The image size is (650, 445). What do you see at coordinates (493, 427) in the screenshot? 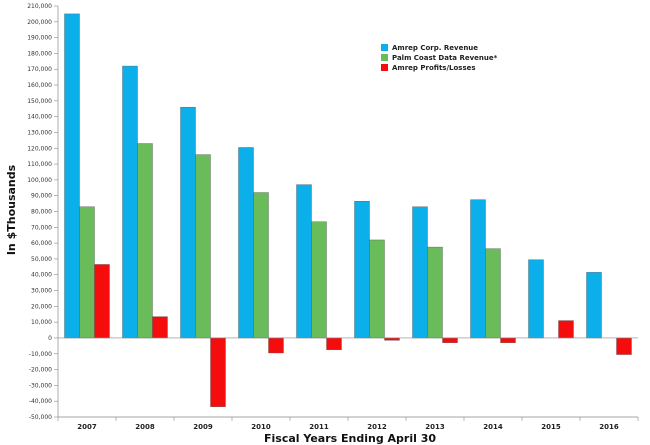
I see `x-tick-label: 2014` at bounding box center [493, 427].